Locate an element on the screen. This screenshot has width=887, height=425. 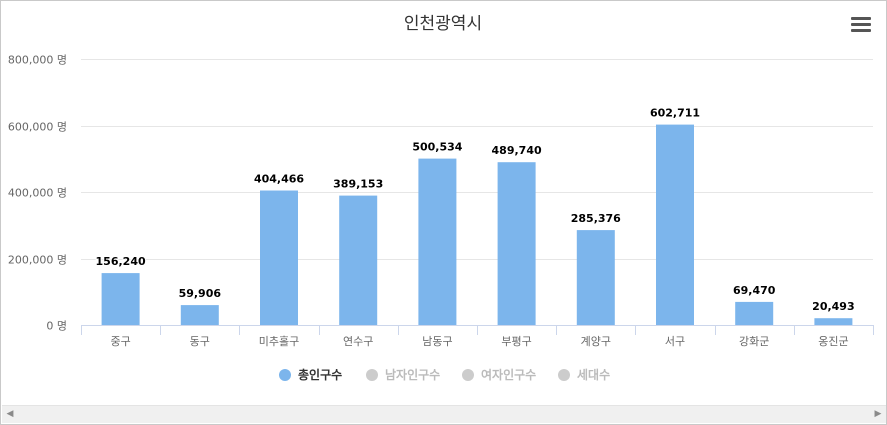
legend-item: 남자인구수 is located at coordinates (403, 374).